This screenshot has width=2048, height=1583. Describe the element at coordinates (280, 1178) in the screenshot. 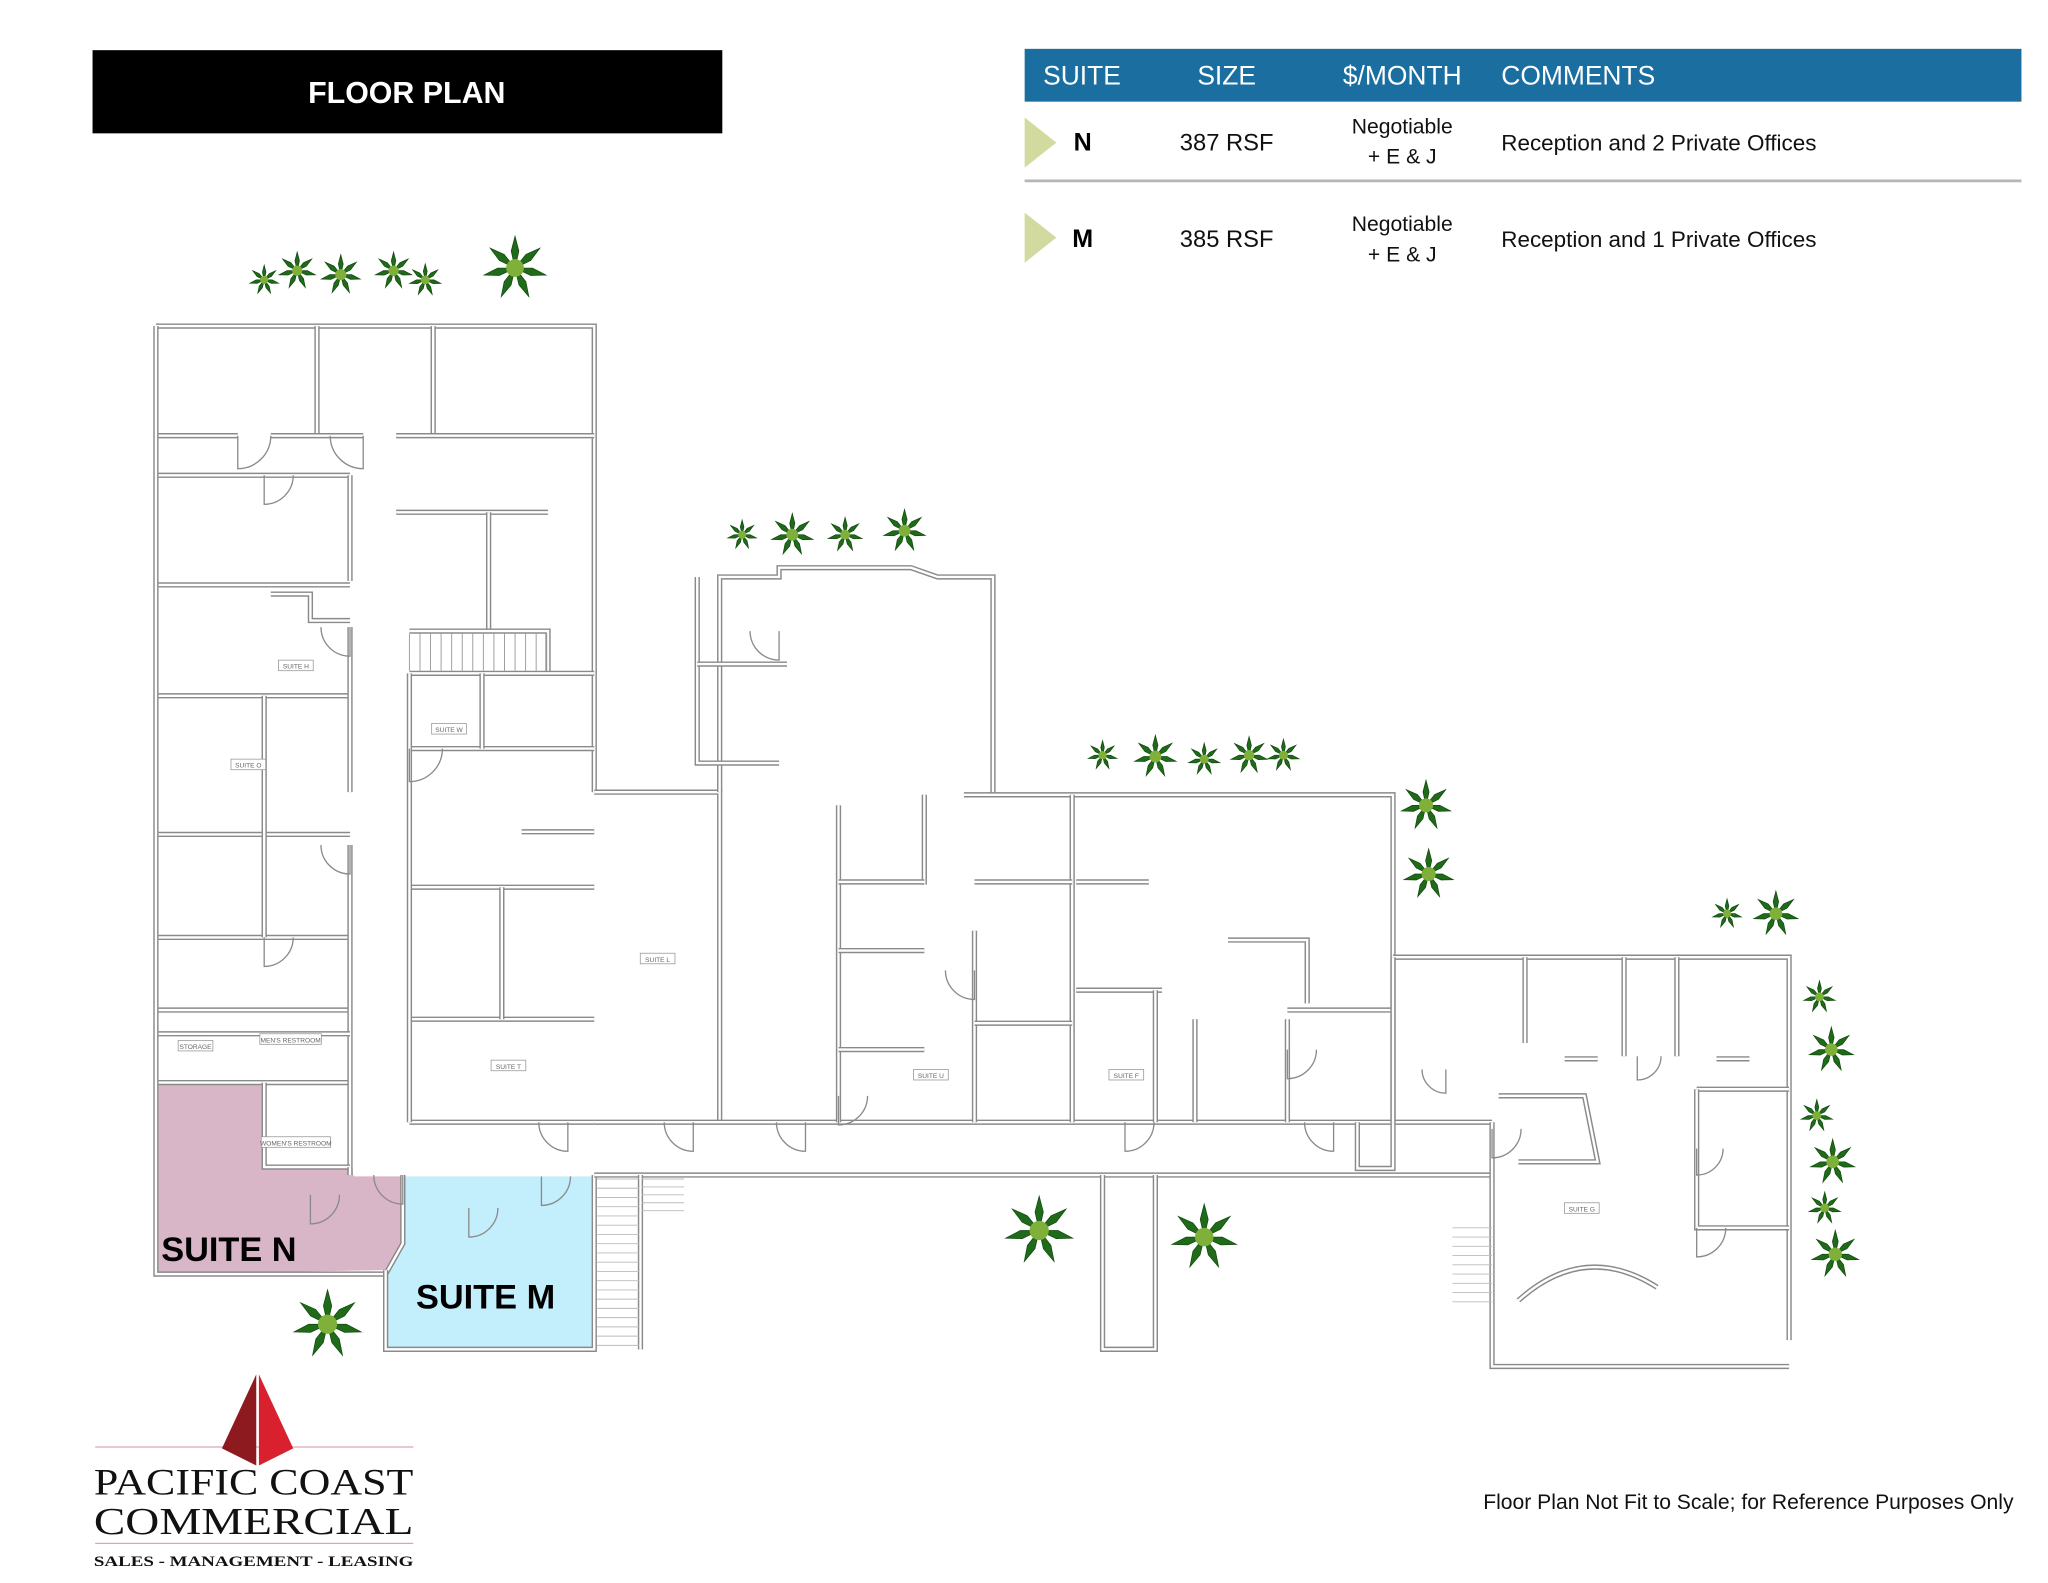

I see `suite-n-area` at that location.